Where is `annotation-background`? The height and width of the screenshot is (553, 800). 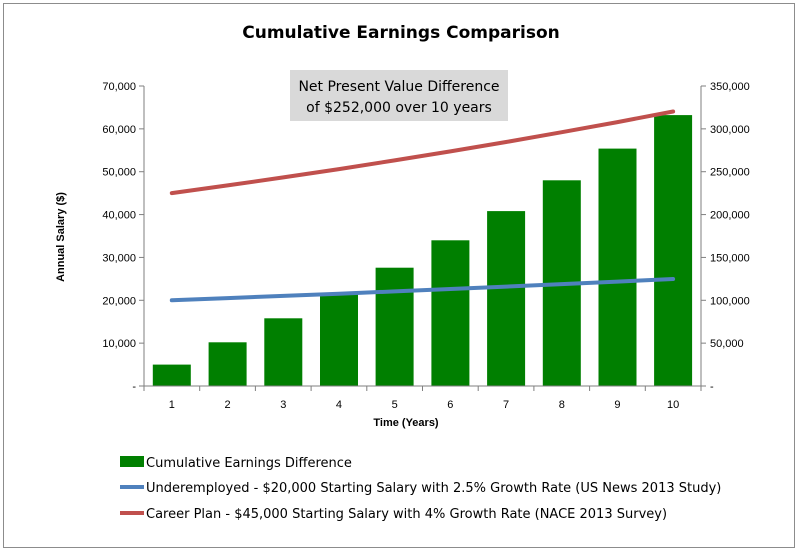
annotation-background is located at coordinates (399, 95).